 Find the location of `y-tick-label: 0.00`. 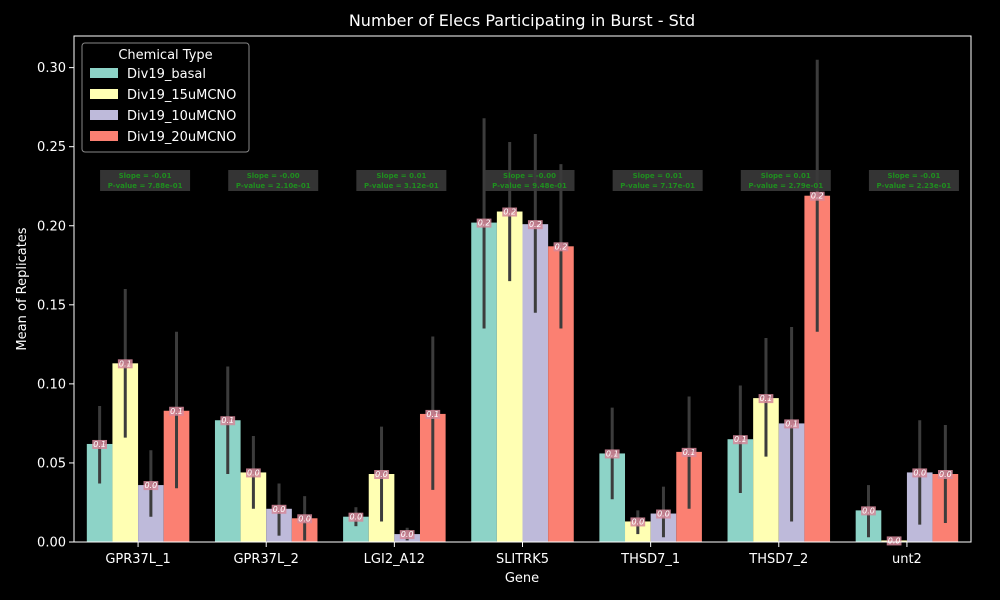

y-tick-label: 0.00 is located at coordinates (51, 543).